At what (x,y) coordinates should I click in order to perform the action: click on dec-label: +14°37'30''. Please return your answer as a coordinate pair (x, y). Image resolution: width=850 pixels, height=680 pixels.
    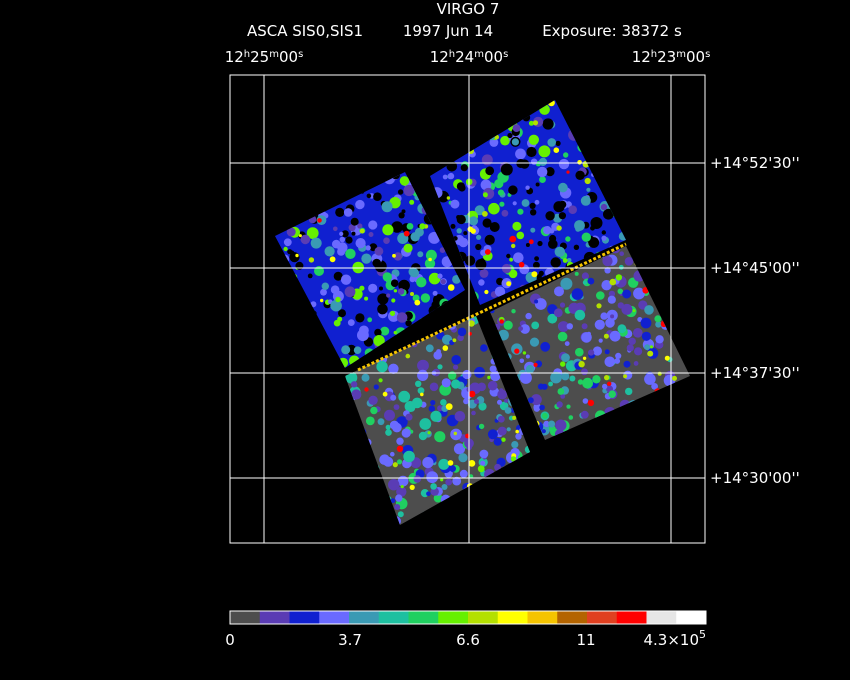
    Looking at the image, I should click on (755, 373).